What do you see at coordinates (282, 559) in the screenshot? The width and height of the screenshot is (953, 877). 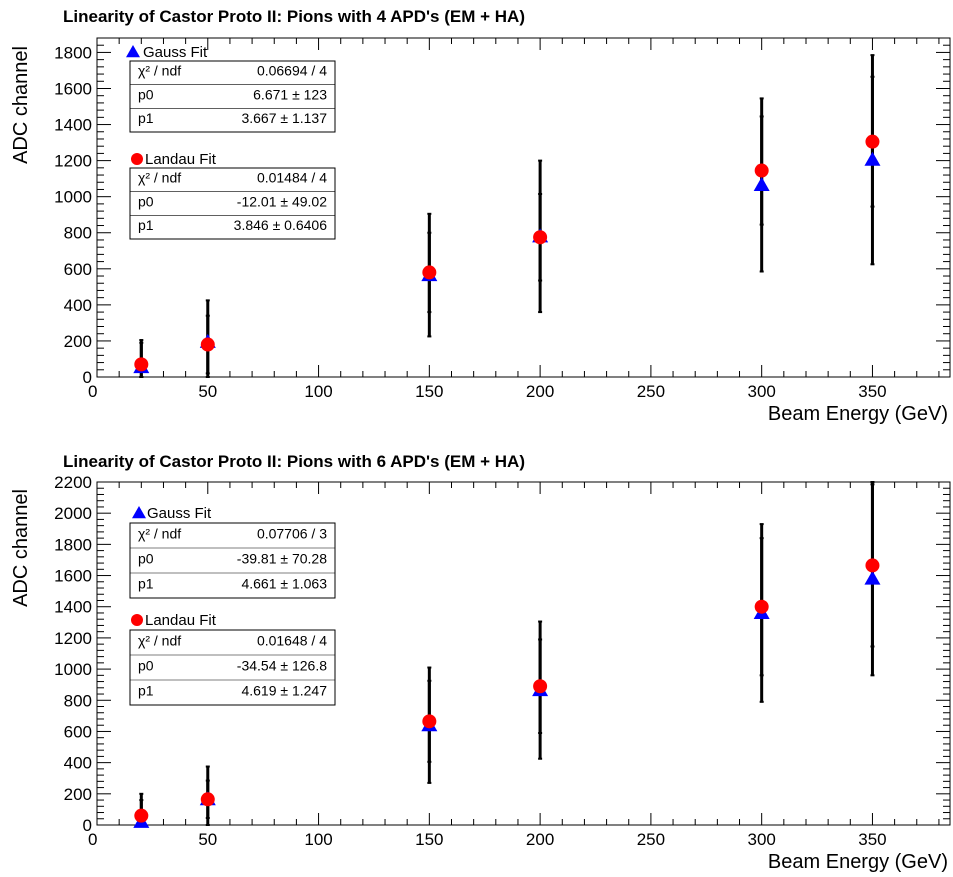 I see `fit-stat-value-p0: -39.81 ± 70.28` at bounding box center [282, 559].